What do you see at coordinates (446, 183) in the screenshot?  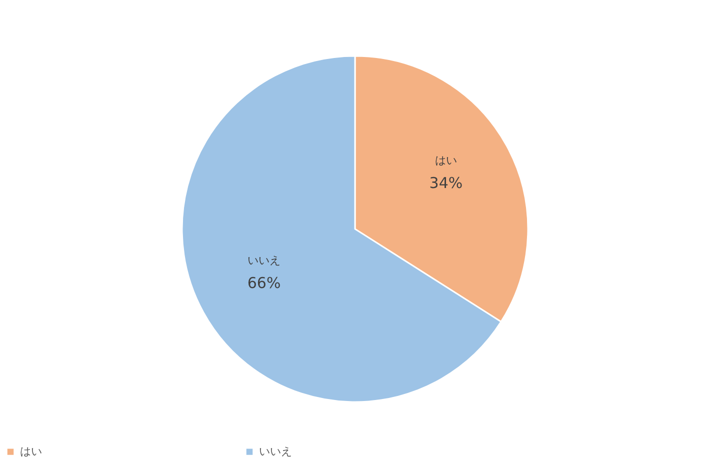 I see `data-label: 34%` at bounding box center [446, 183].